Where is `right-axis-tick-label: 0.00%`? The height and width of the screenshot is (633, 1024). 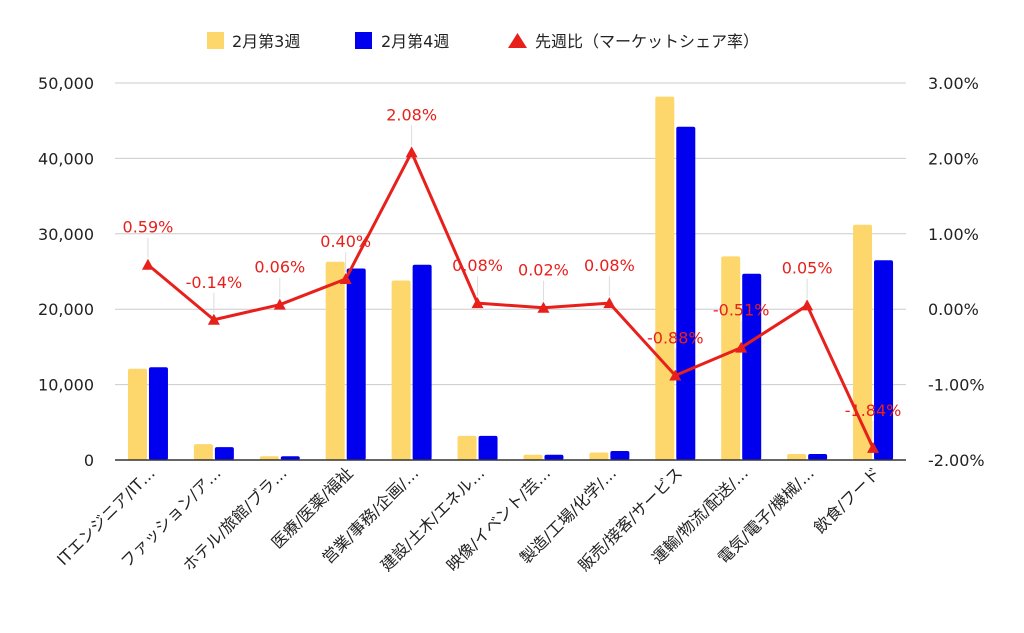
right-axis-tick-label: 0.00% is located at coordinates (953, 309).